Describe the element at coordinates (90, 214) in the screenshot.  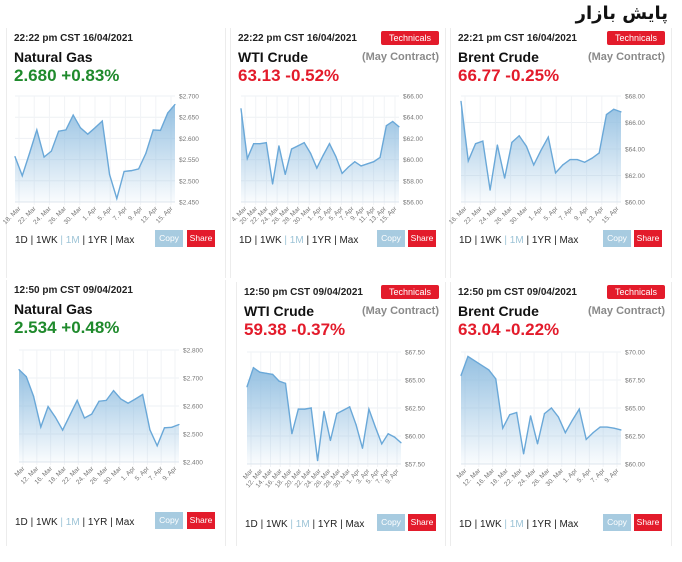
I see `x-tick-label: 1. Apr` at that location.